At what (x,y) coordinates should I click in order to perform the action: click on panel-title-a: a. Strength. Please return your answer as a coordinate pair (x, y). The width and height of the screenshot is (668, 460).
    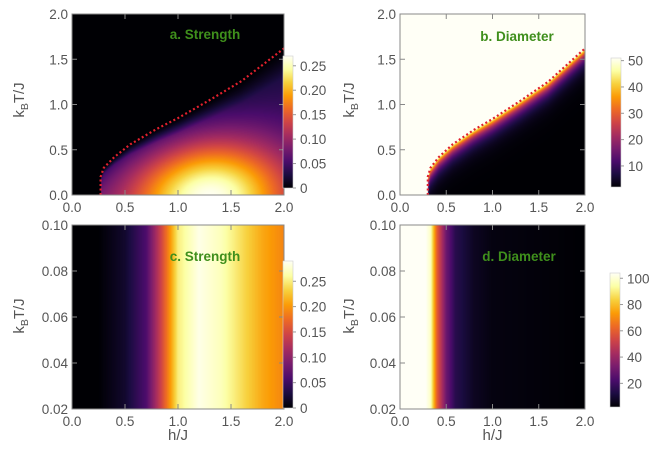
    Looking at the image, I should click on (205, 34).